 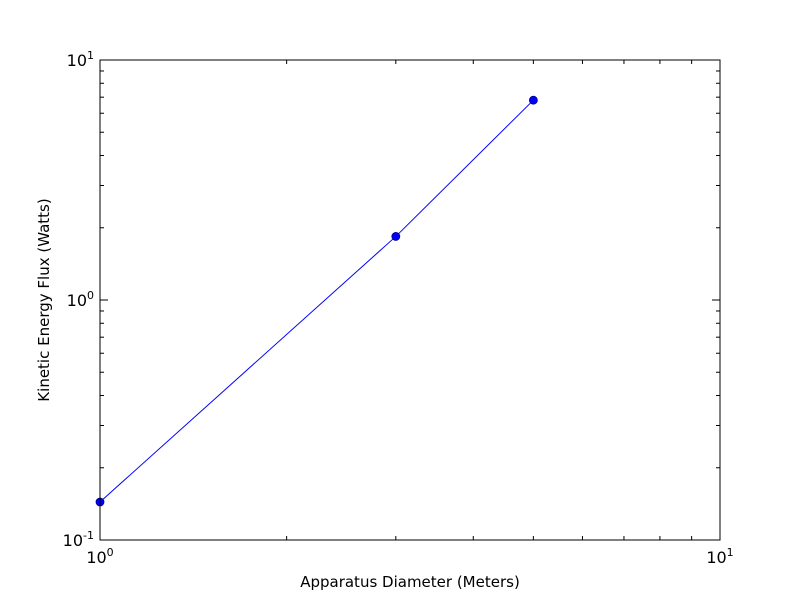 I want to click on x-tick-label: 10⁰, so click(x=99, y=556).